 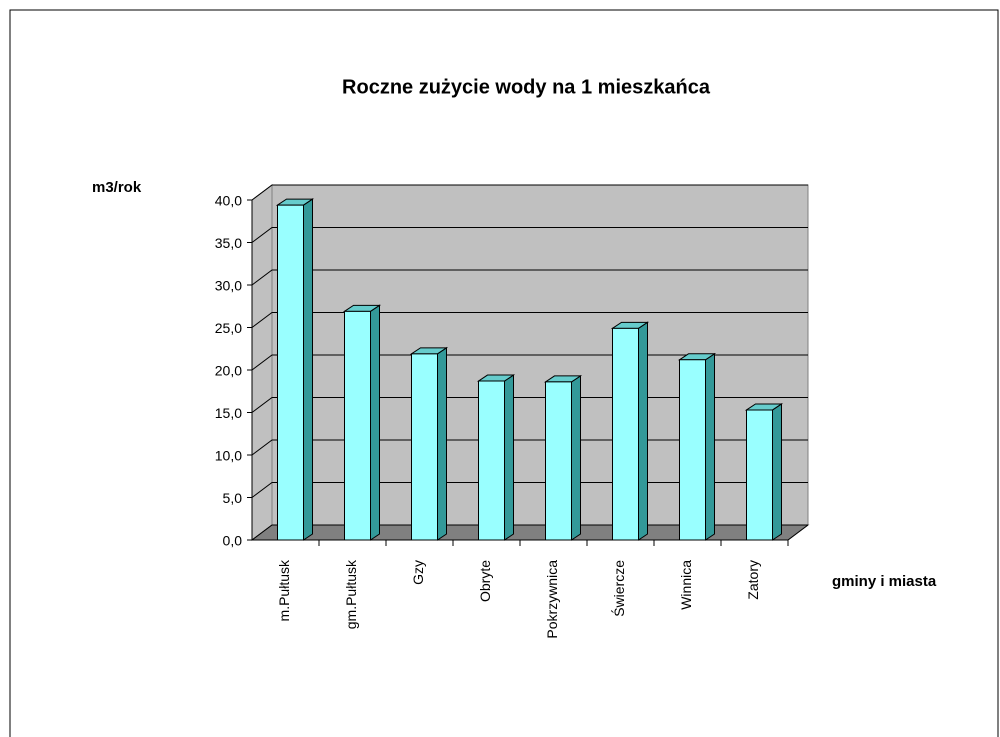 What do you see at coordinates (228, 456) in the screenshot?
I see `y-tick-label: 10,0` at bounding box center [228, 456].